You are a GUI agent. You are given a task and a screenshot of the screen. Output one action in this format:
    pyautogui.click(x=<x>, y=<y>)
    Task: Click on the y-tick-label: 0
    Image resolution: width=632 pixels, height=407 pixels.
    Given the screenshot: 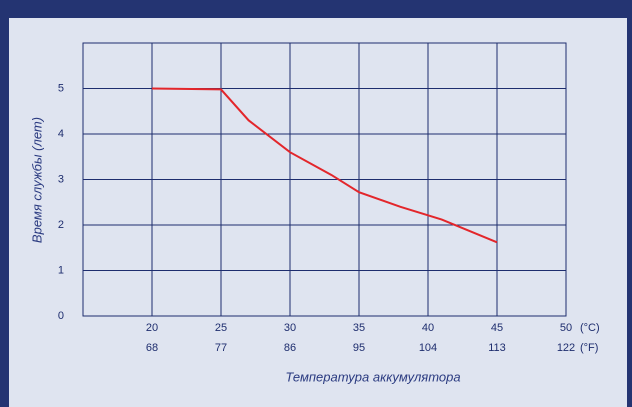 What is the action you would take?
    pyautogui.click(x=61, y=316)
    